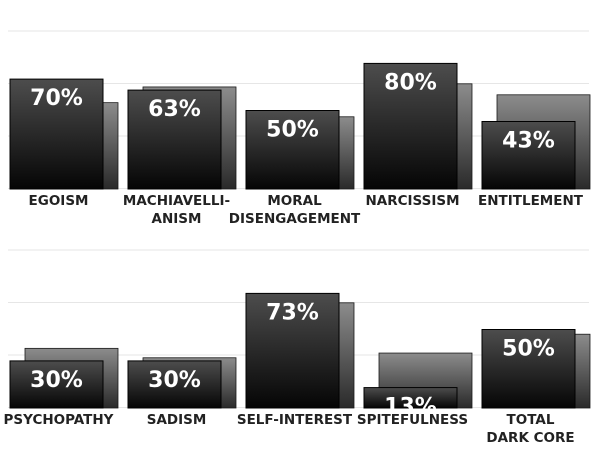  What do you see at coordinates (59, 201) in the screenshot?
I see `category-label: EGOISM` at bounding box center [59, 201].